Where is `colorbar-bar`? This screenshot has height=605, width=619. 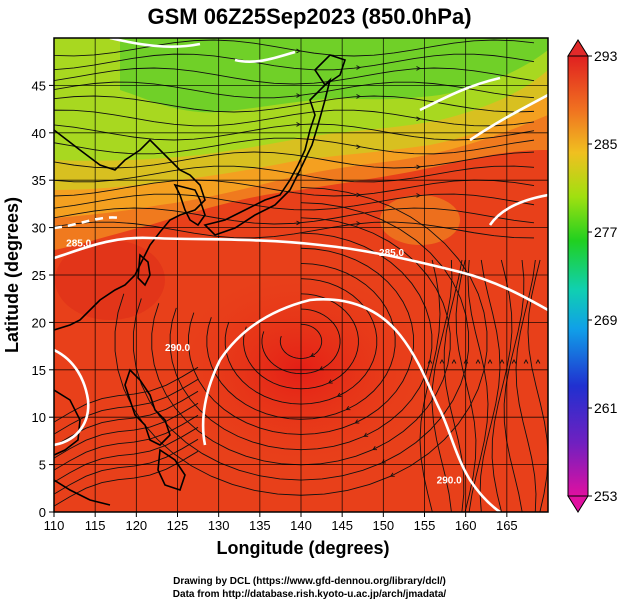 colorbar-bar is located at coordinates (578, 276).